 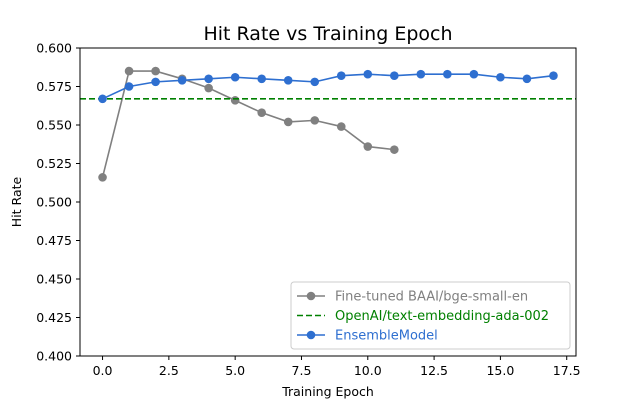 What do you see at coordinates (567, 370) in the screenshot?
I see `x-tick-label: 17.5` at bounding box center [567, 370].